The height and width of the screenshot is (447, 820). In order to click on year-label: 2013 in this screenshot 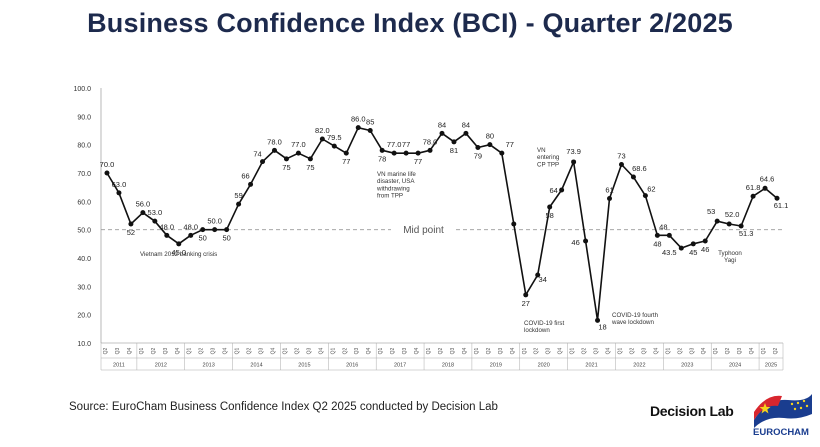, I will do `click(209, 366)`.